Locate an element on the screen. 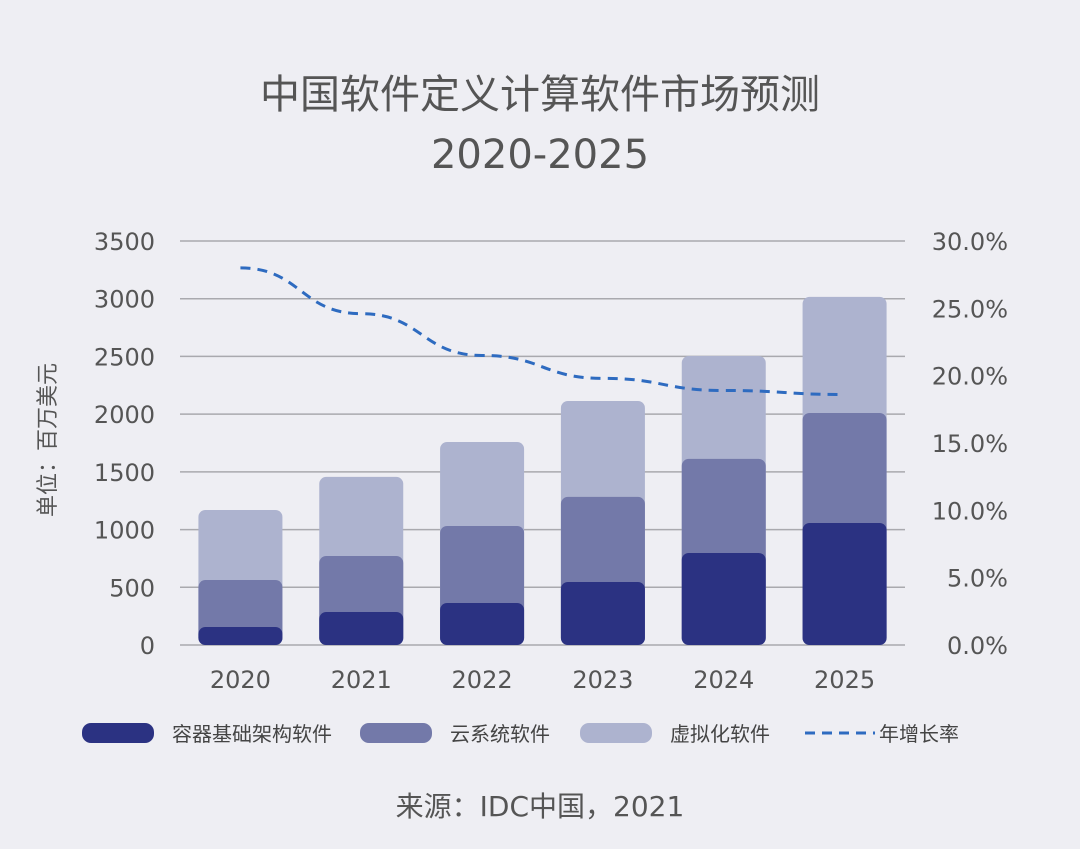 The width and height of the screenshot is (1080, 849). legend-label: 容器基础架构软件 is located at coordinates (252, 734).